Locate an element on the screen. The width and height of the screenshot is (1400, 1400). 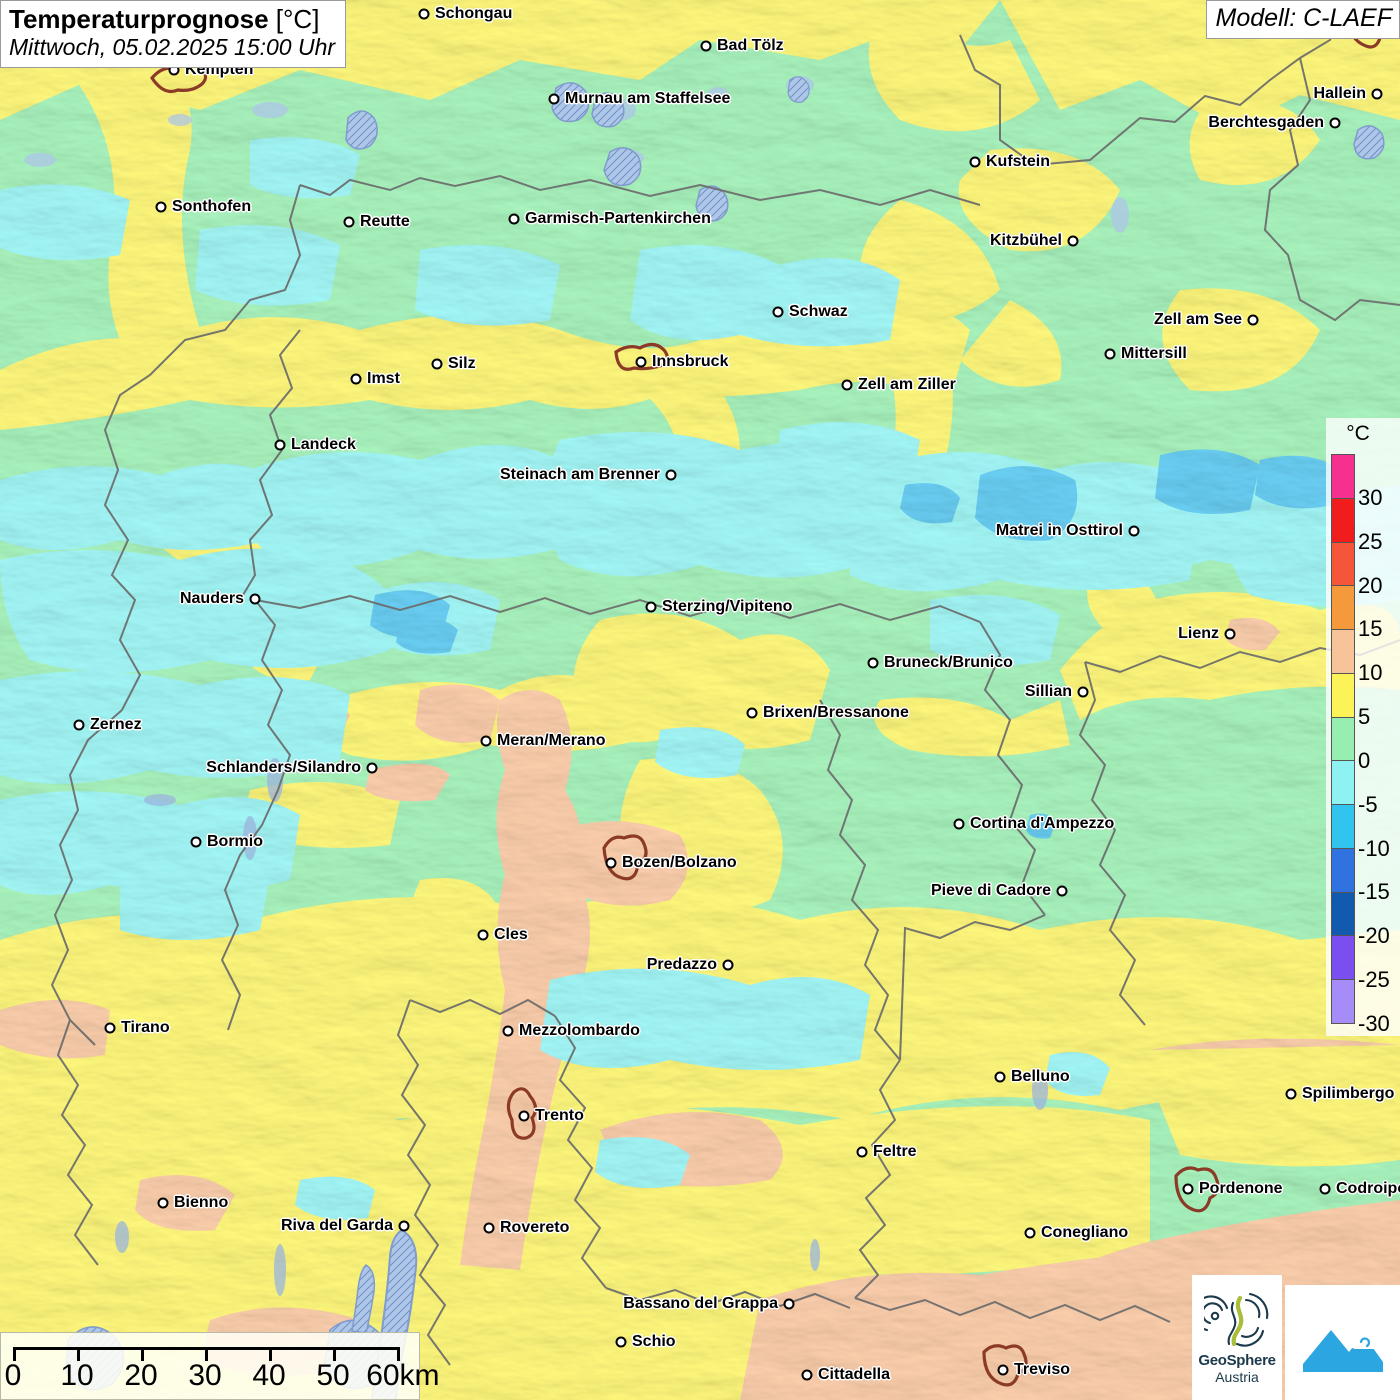
colorbar-unit-label: °C is located at coordinates (1358, 433).